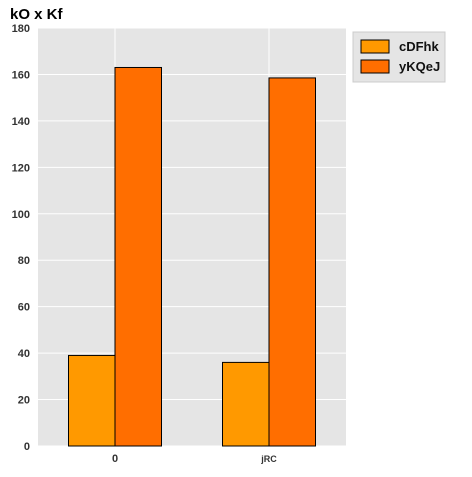 This screenshot has width=472, height=477. What do you see at coordinates (268, 459) in the screenshot?
I see `x-tick-label: jRC` at bounding box center [268, 459].